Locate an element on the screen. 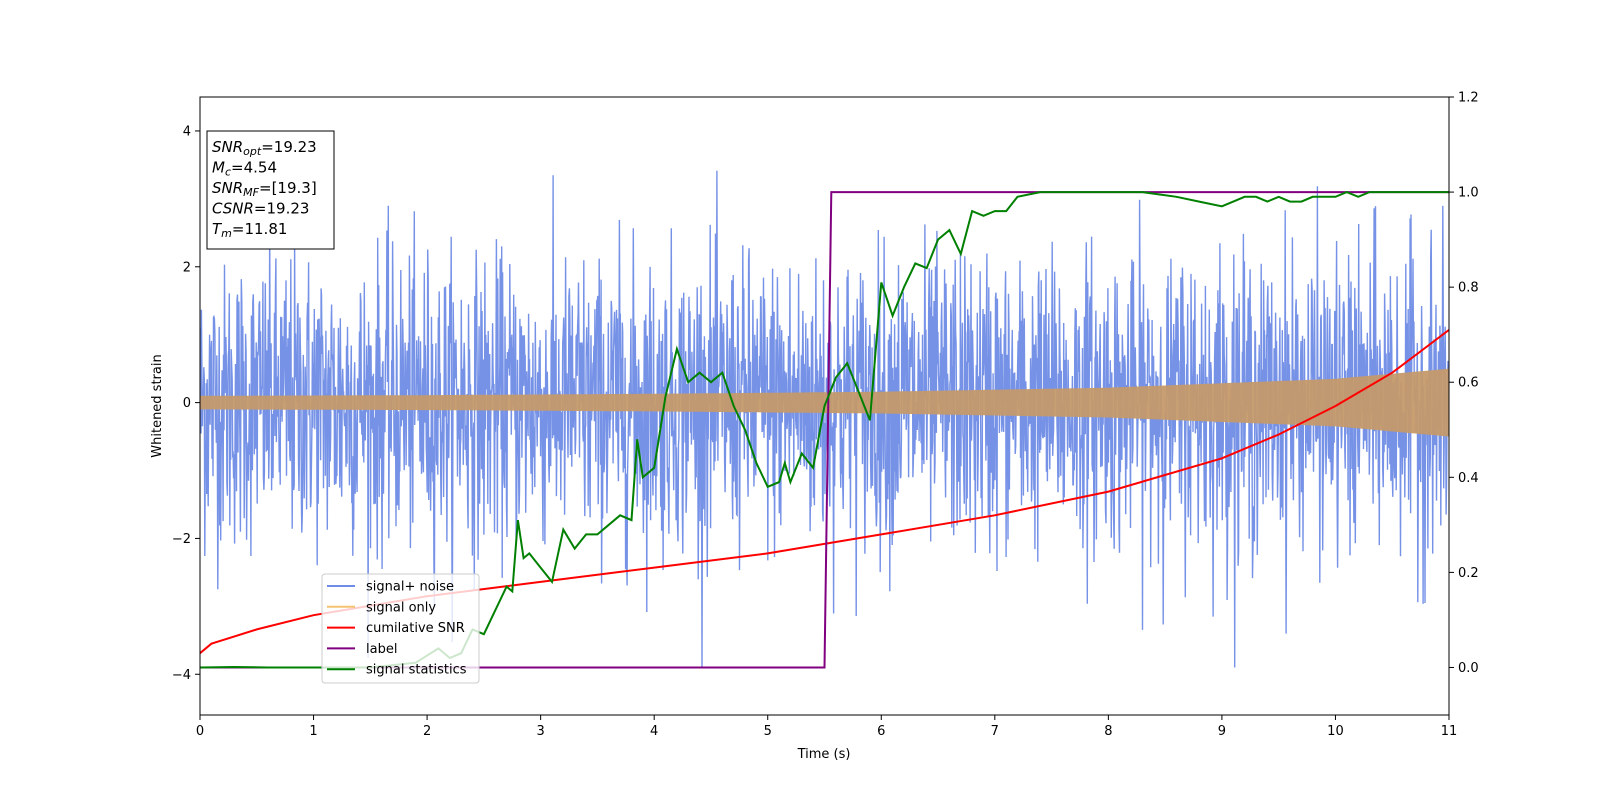 This screenshot has width=1600, height=804. annotation-line: SNRMF=[19.3] is located at coordinates (264, 189).